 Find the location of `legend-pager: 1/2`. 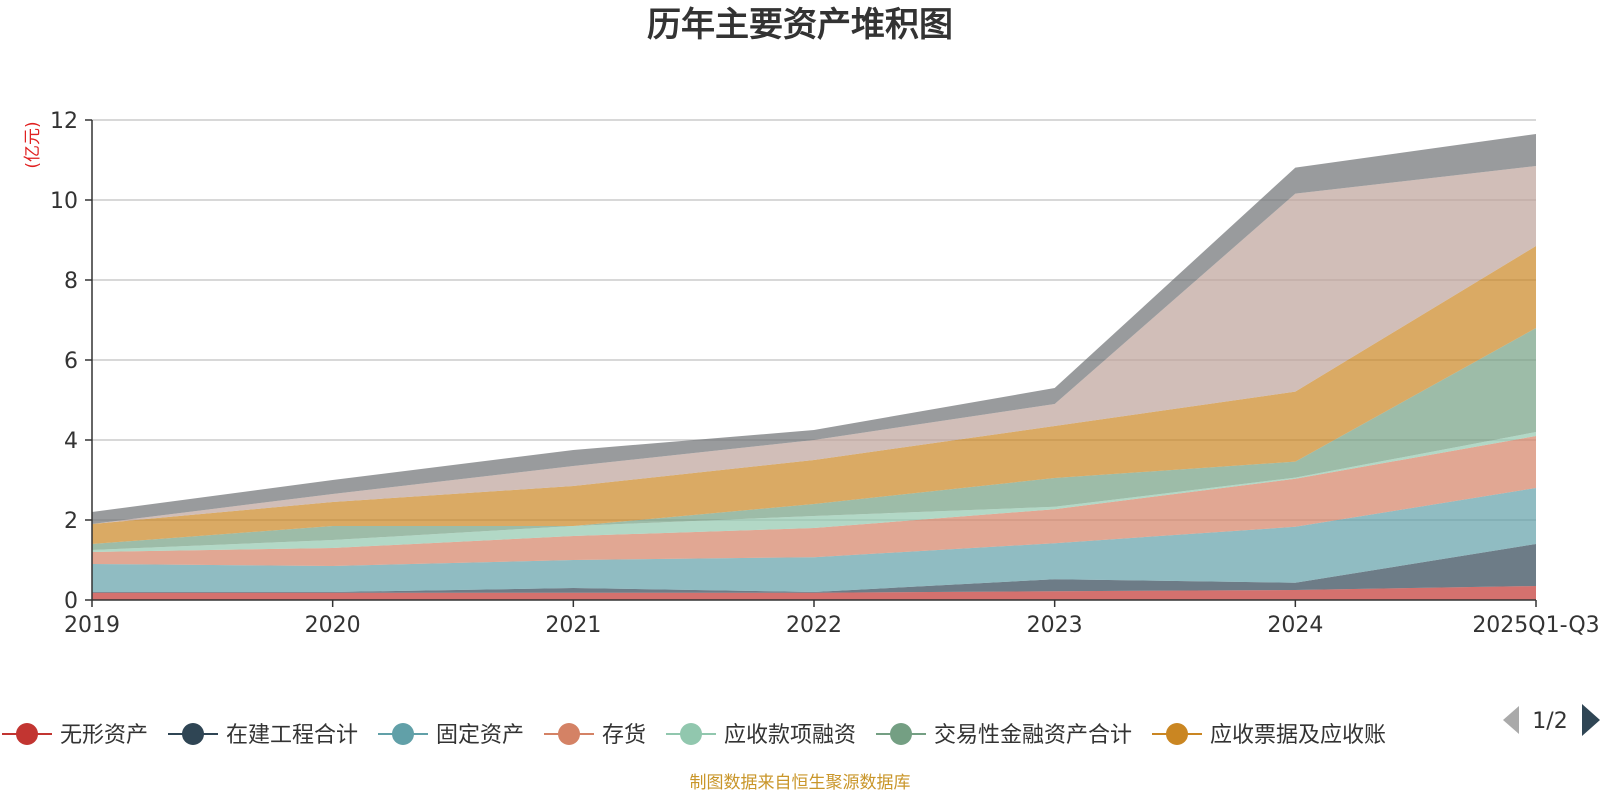

legend-pager: 1/2 is located at coordinates (1551, 720).